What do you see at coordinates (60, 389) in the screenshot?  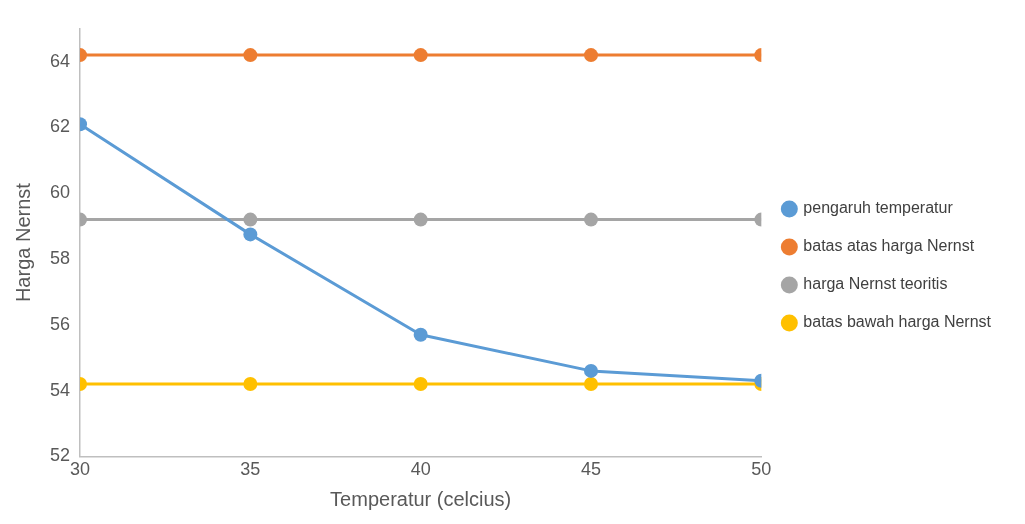 I see `y-tick-label: 54` at bounding box center [60, 389].